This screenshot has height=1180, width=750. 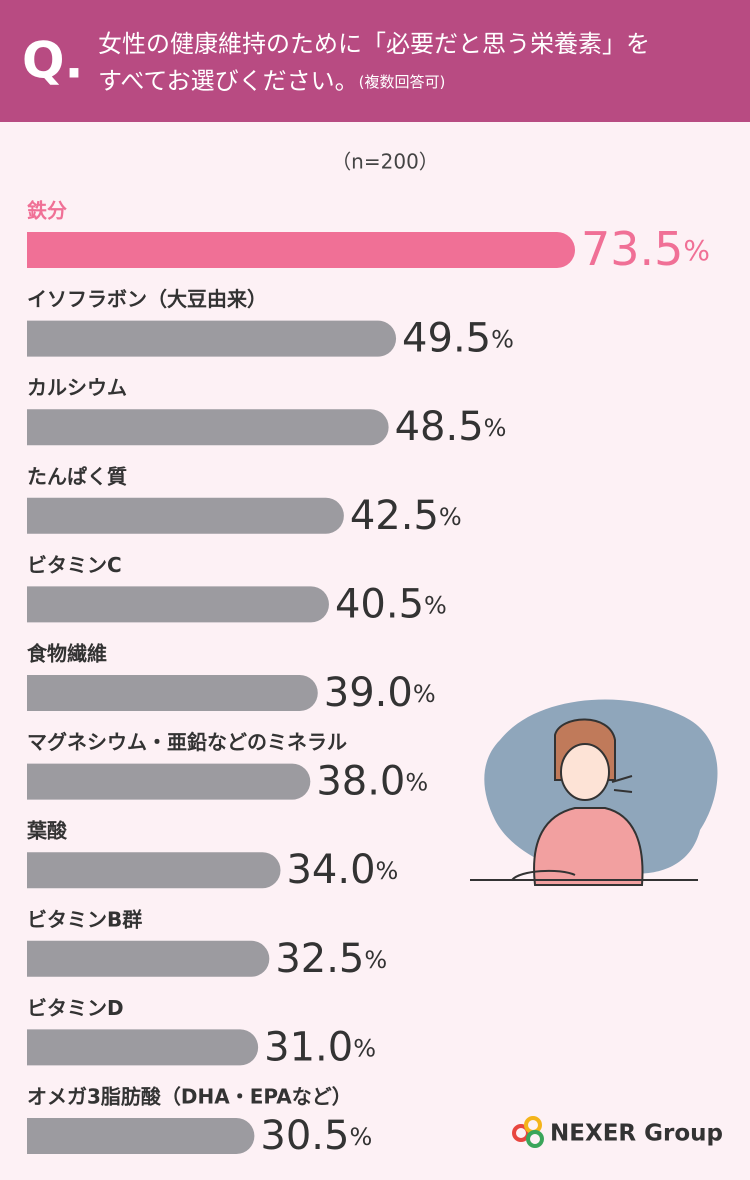 I want to click on category-label: ビタミンC, so click(x=74, y=565).